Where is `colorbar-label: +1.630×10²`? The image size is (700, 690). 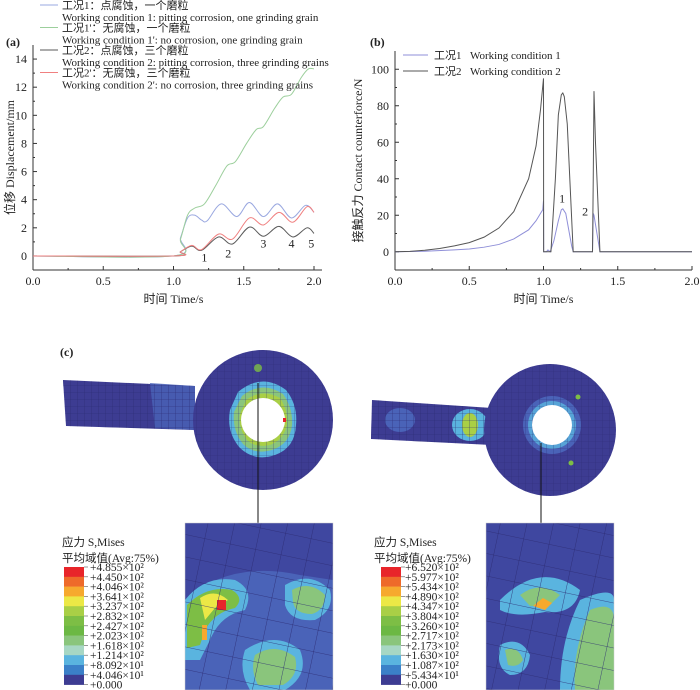
colorbar-label: +1.630×10² is located at coordinates (432, 656).